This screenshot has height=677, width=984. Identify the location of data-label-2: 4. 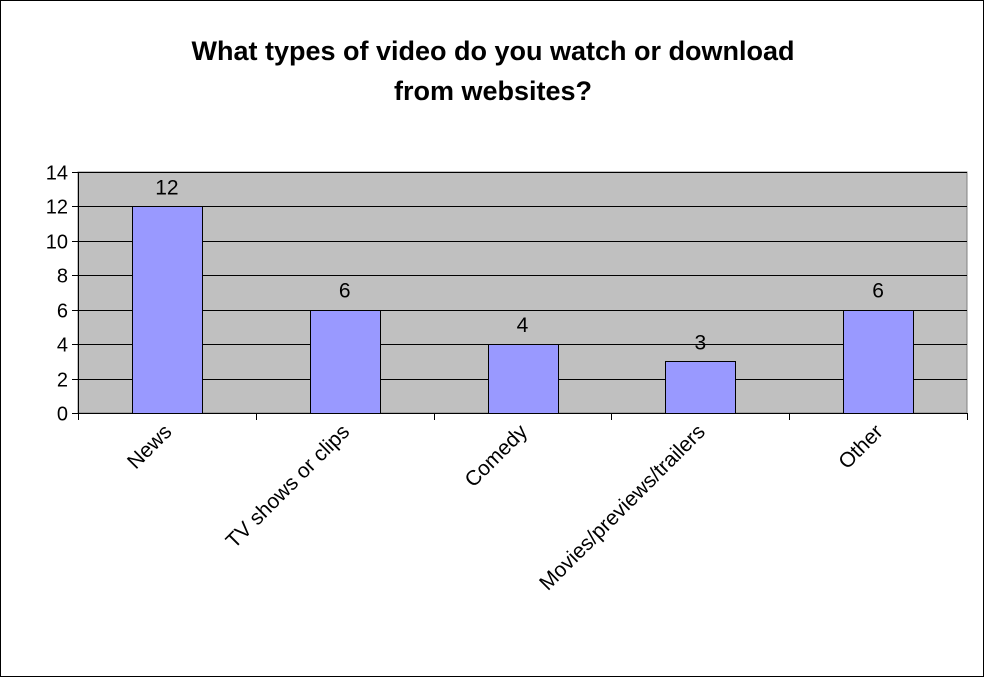
(523, 325).